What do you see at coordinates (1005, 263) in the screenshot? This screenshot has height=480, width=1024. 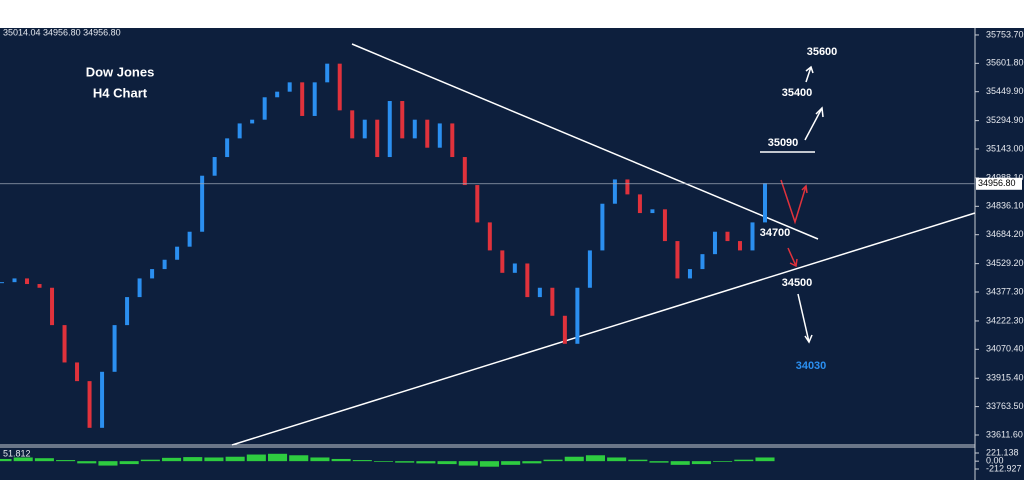 I see `y-tick-label: 34529.20` at bounding box center [1005, 263].